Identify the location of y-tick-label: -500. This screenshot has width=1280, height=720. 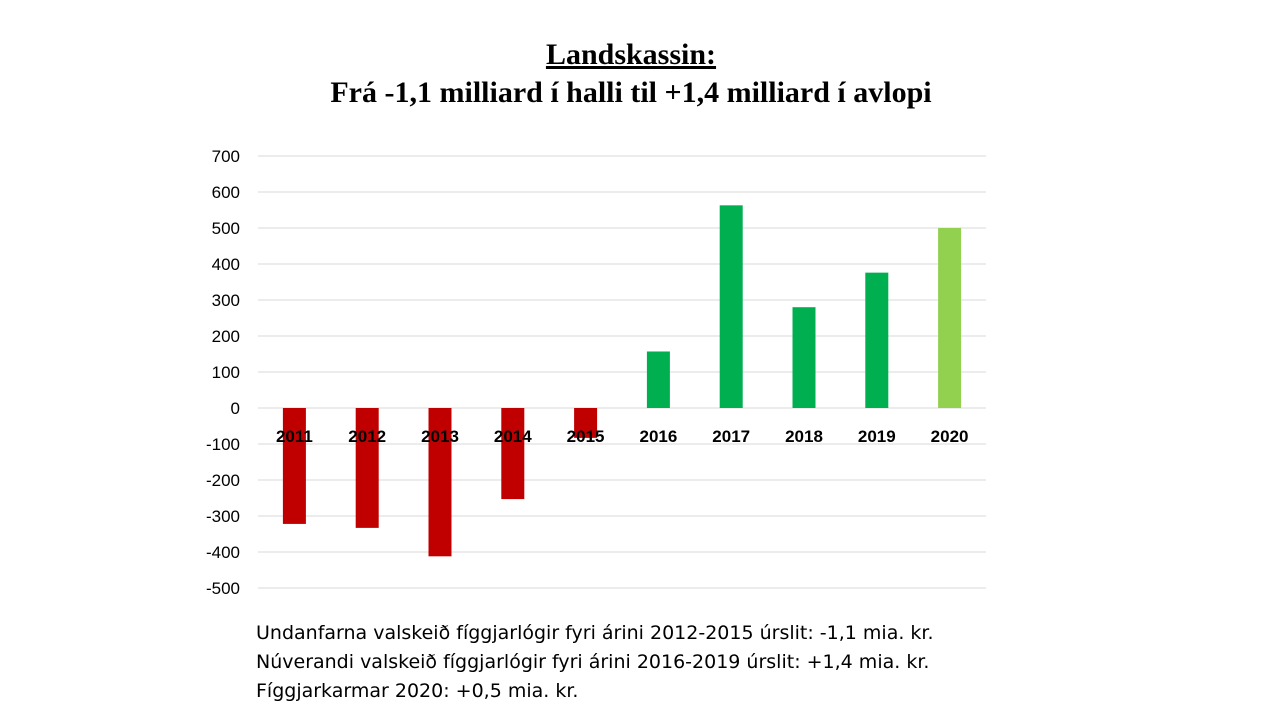
(223, 588).